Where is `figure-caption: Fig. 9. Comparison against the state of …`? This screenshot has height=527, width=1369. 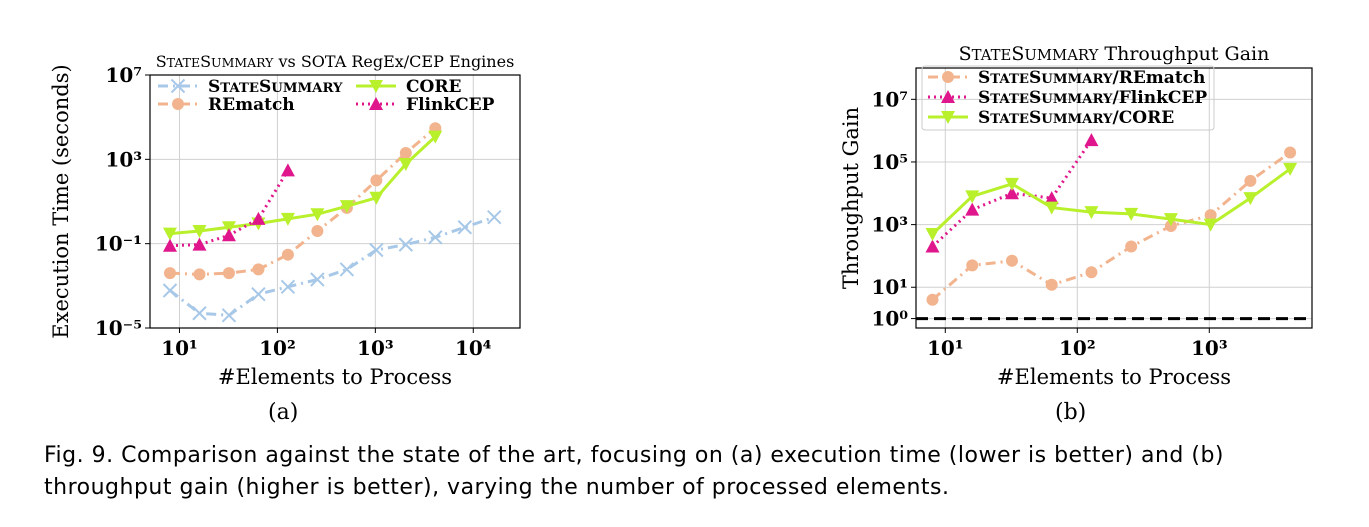 figure-caption: Fig. 9. Comparison against the state of … is located at coordinates (634, 471).